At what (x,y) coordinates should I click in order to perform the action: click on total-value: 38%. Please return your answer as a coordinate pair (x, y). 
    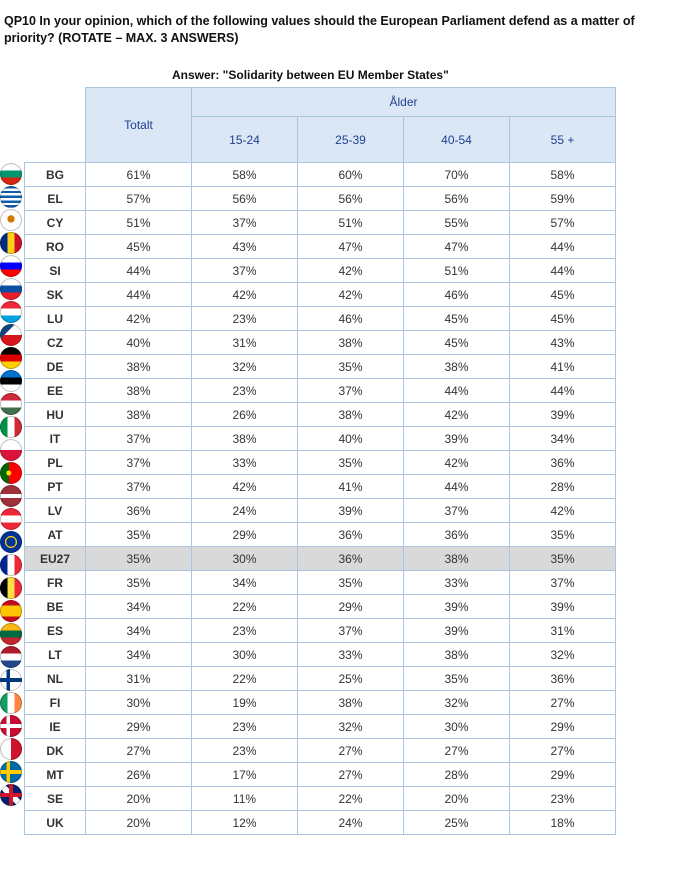
    Looking at the image, I should click on (138, 366).